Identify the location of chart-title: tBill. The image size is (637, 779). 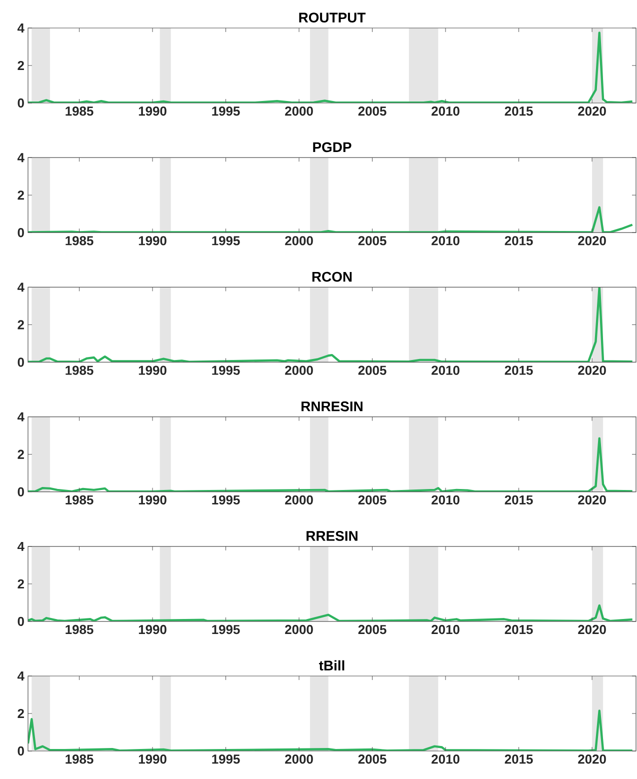
(331, 665).